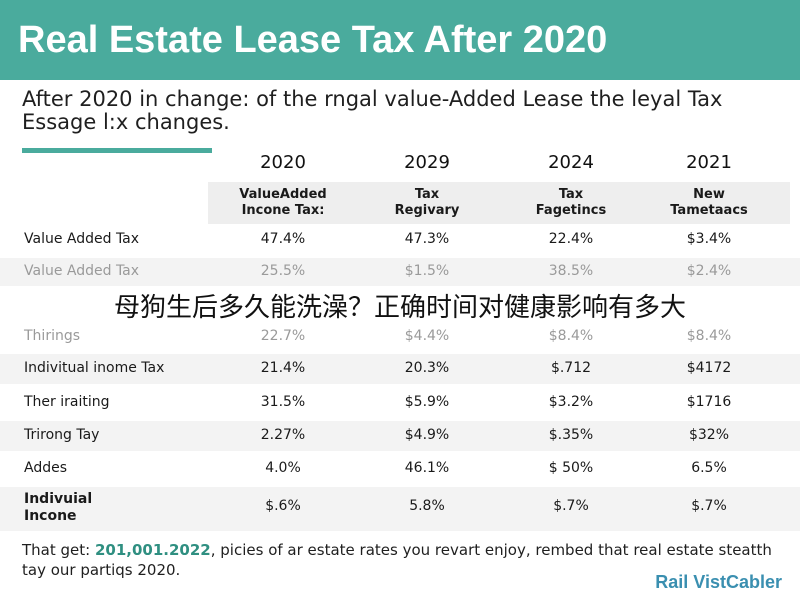  I want to click on row-label: Indivuial Incone, so click(58, 507).